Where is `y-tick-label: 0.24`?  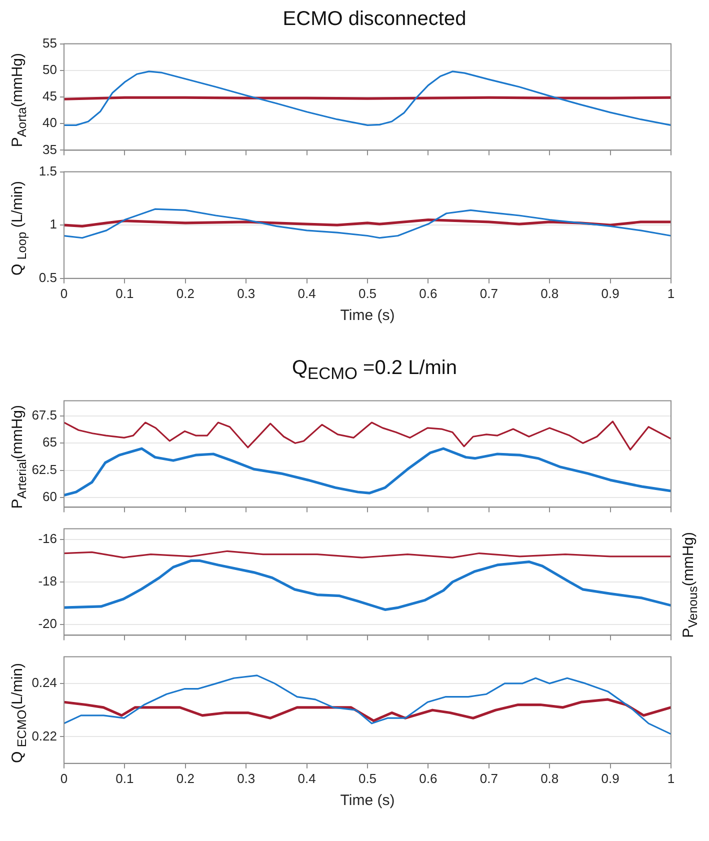 y-tick-label: 0.24 is located at coordinates (44, 682).